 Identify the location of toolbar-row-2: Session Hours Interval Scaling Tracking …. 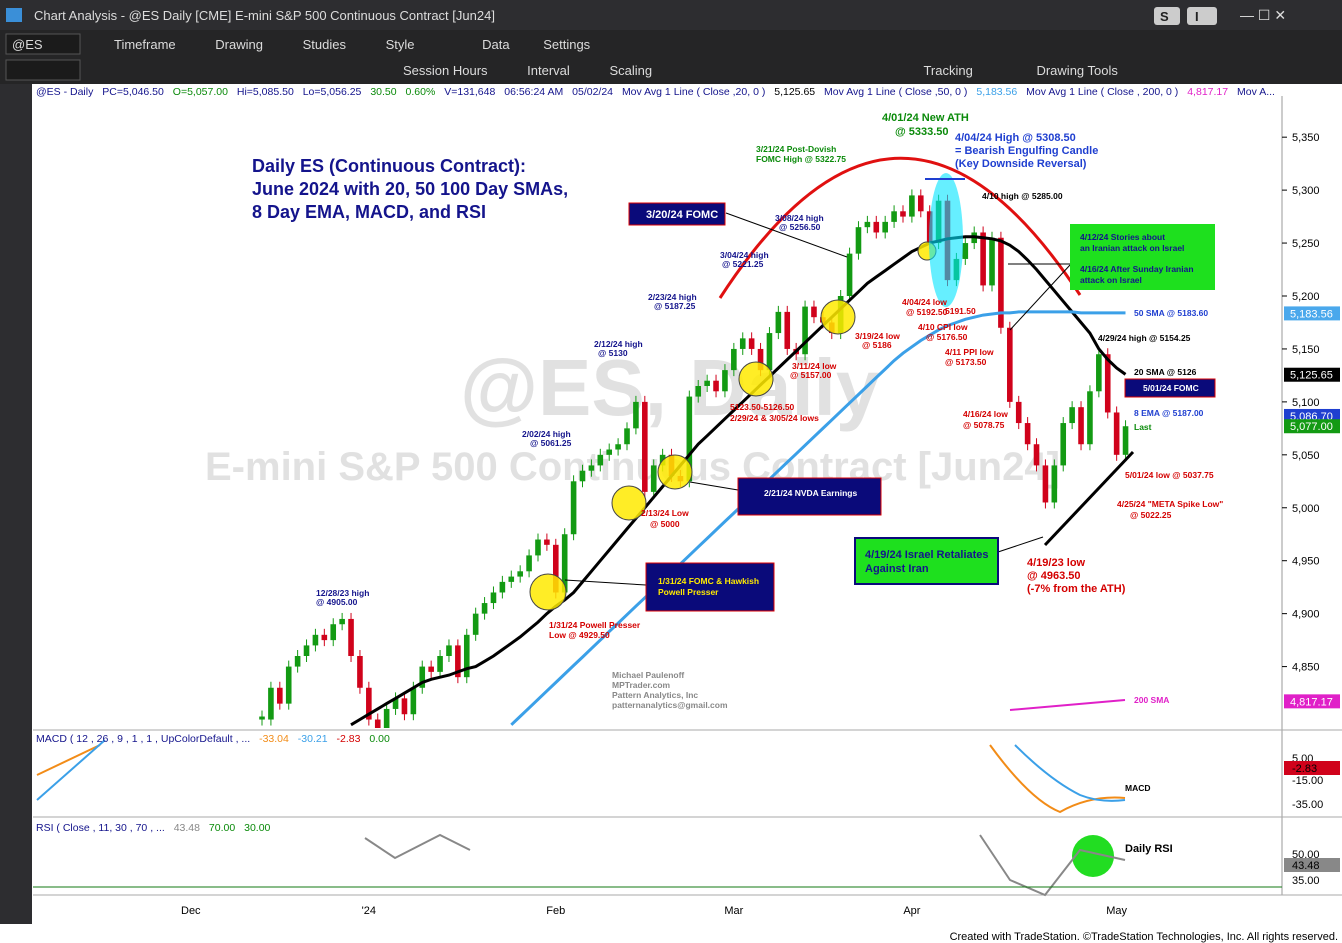
(760, 70).